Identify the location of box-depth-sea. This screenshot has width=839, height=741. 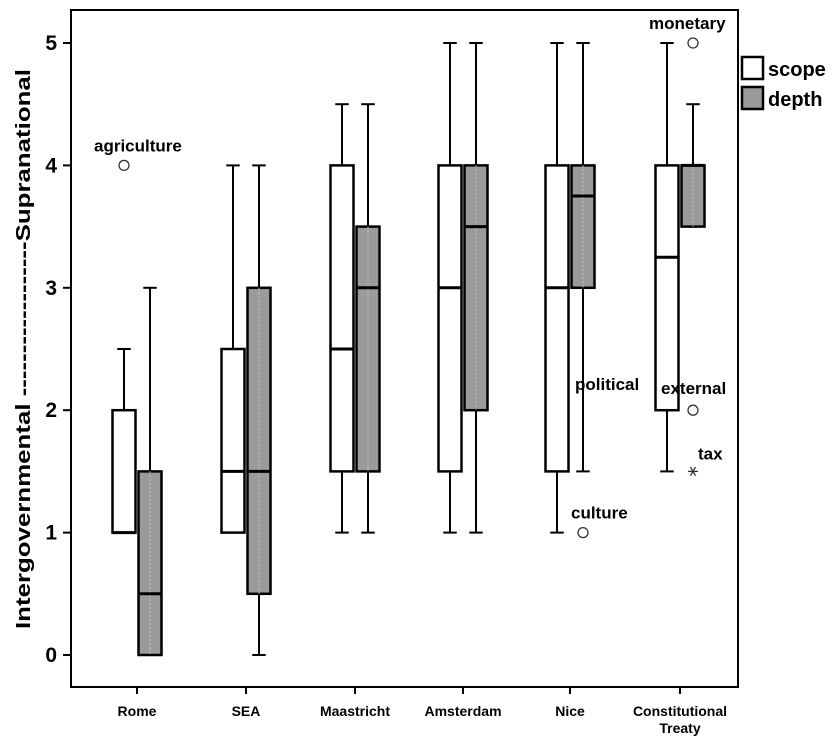
(259, 410).